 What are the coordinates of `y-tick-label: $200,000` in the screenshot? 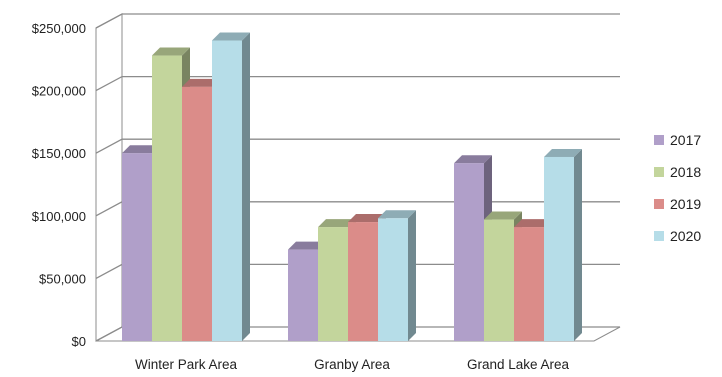 It's located at (59, 91).